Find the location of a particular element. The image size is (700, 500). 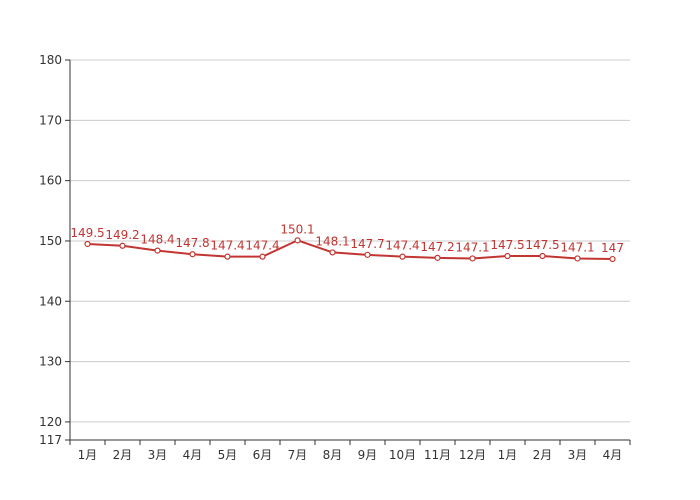

data-label: 147 is located at coordinates (612, 248).